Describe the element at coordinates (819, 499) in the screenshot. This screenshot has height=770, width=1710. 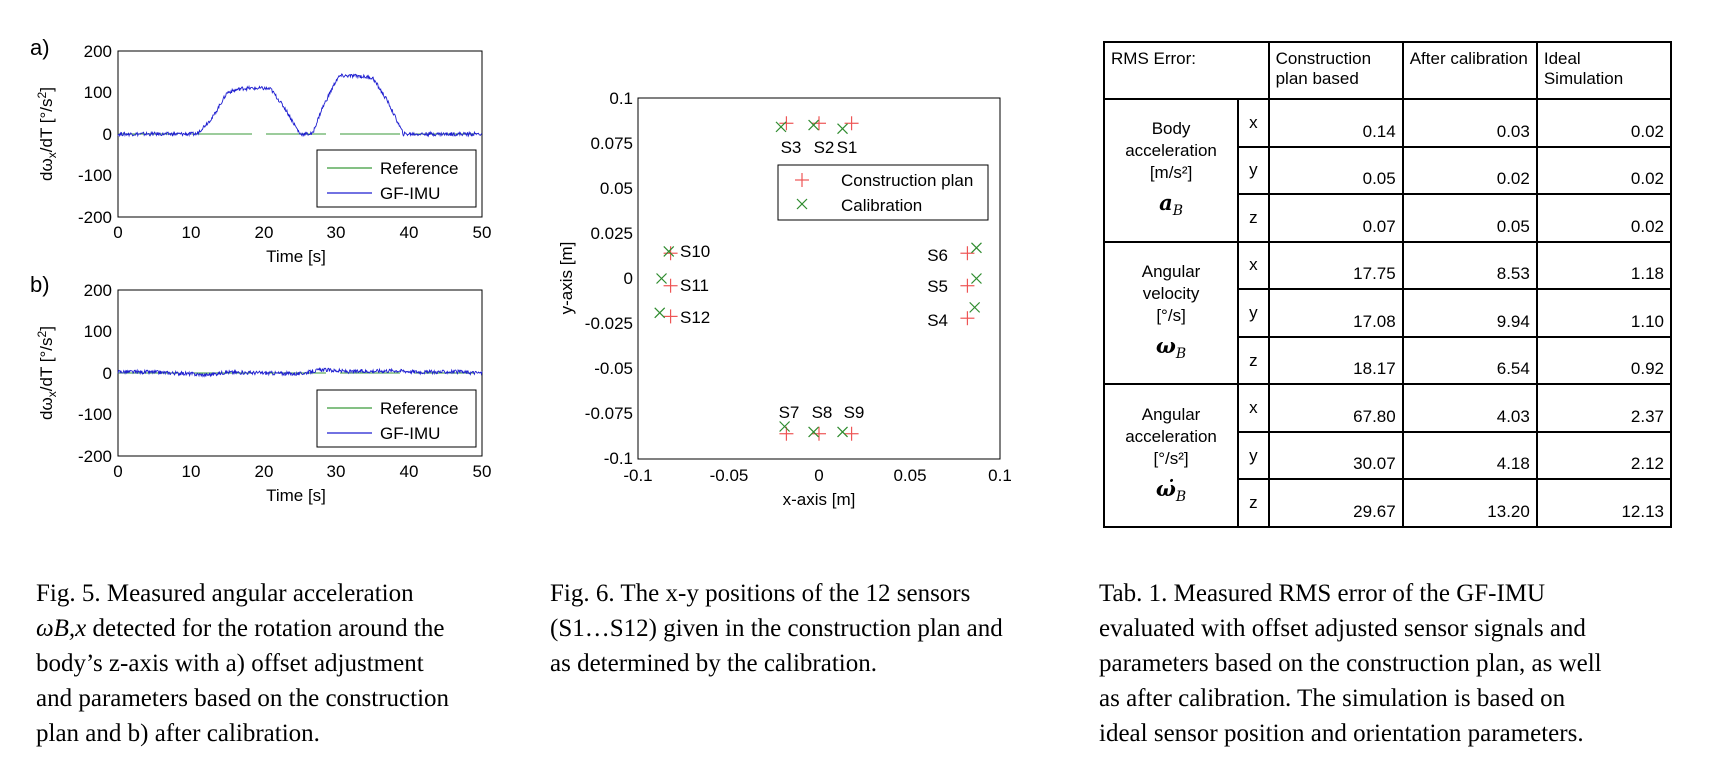
I see `fig6-xlabel: x-axis [m]` at that location.